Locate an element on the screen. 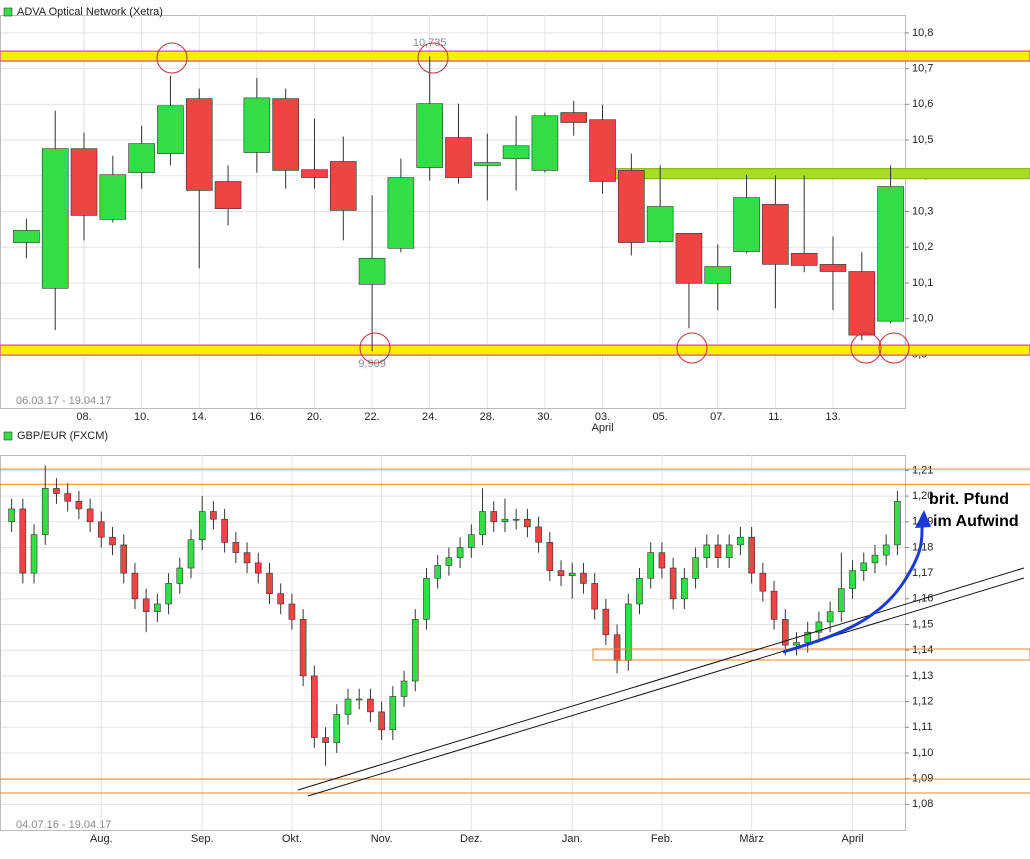 This screenshot has width=1030, height=859. y-tick-label: 1,15 is located at coordinates (922, 624).